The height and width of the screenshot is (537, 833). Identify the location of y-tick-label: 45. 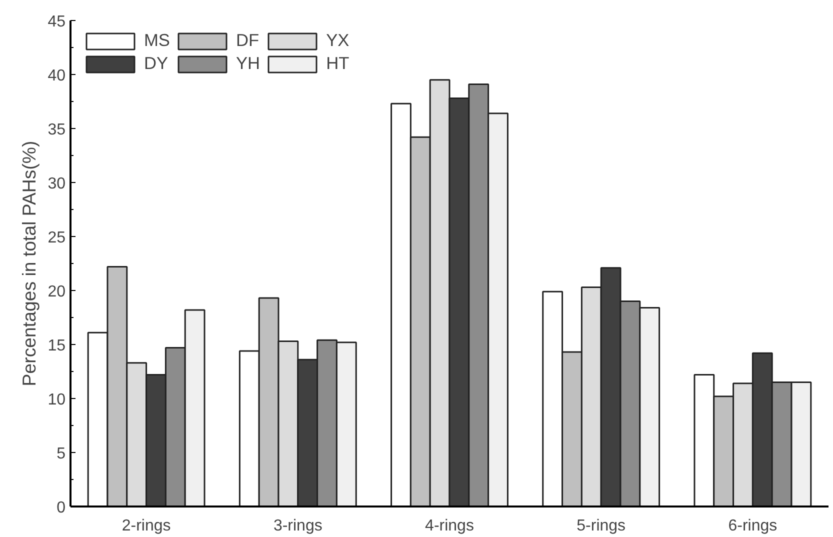
(57, 22).